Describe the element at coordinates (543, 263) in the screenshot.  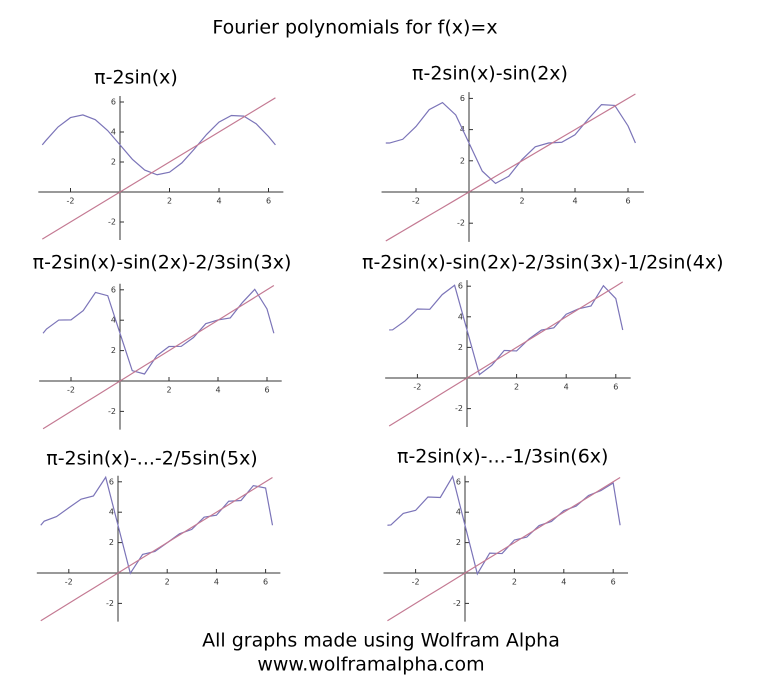
I see `chart-title: π-2sin(x)-sin(2x)-2/3sin(3x)-1/2sin(4x)` at that location.